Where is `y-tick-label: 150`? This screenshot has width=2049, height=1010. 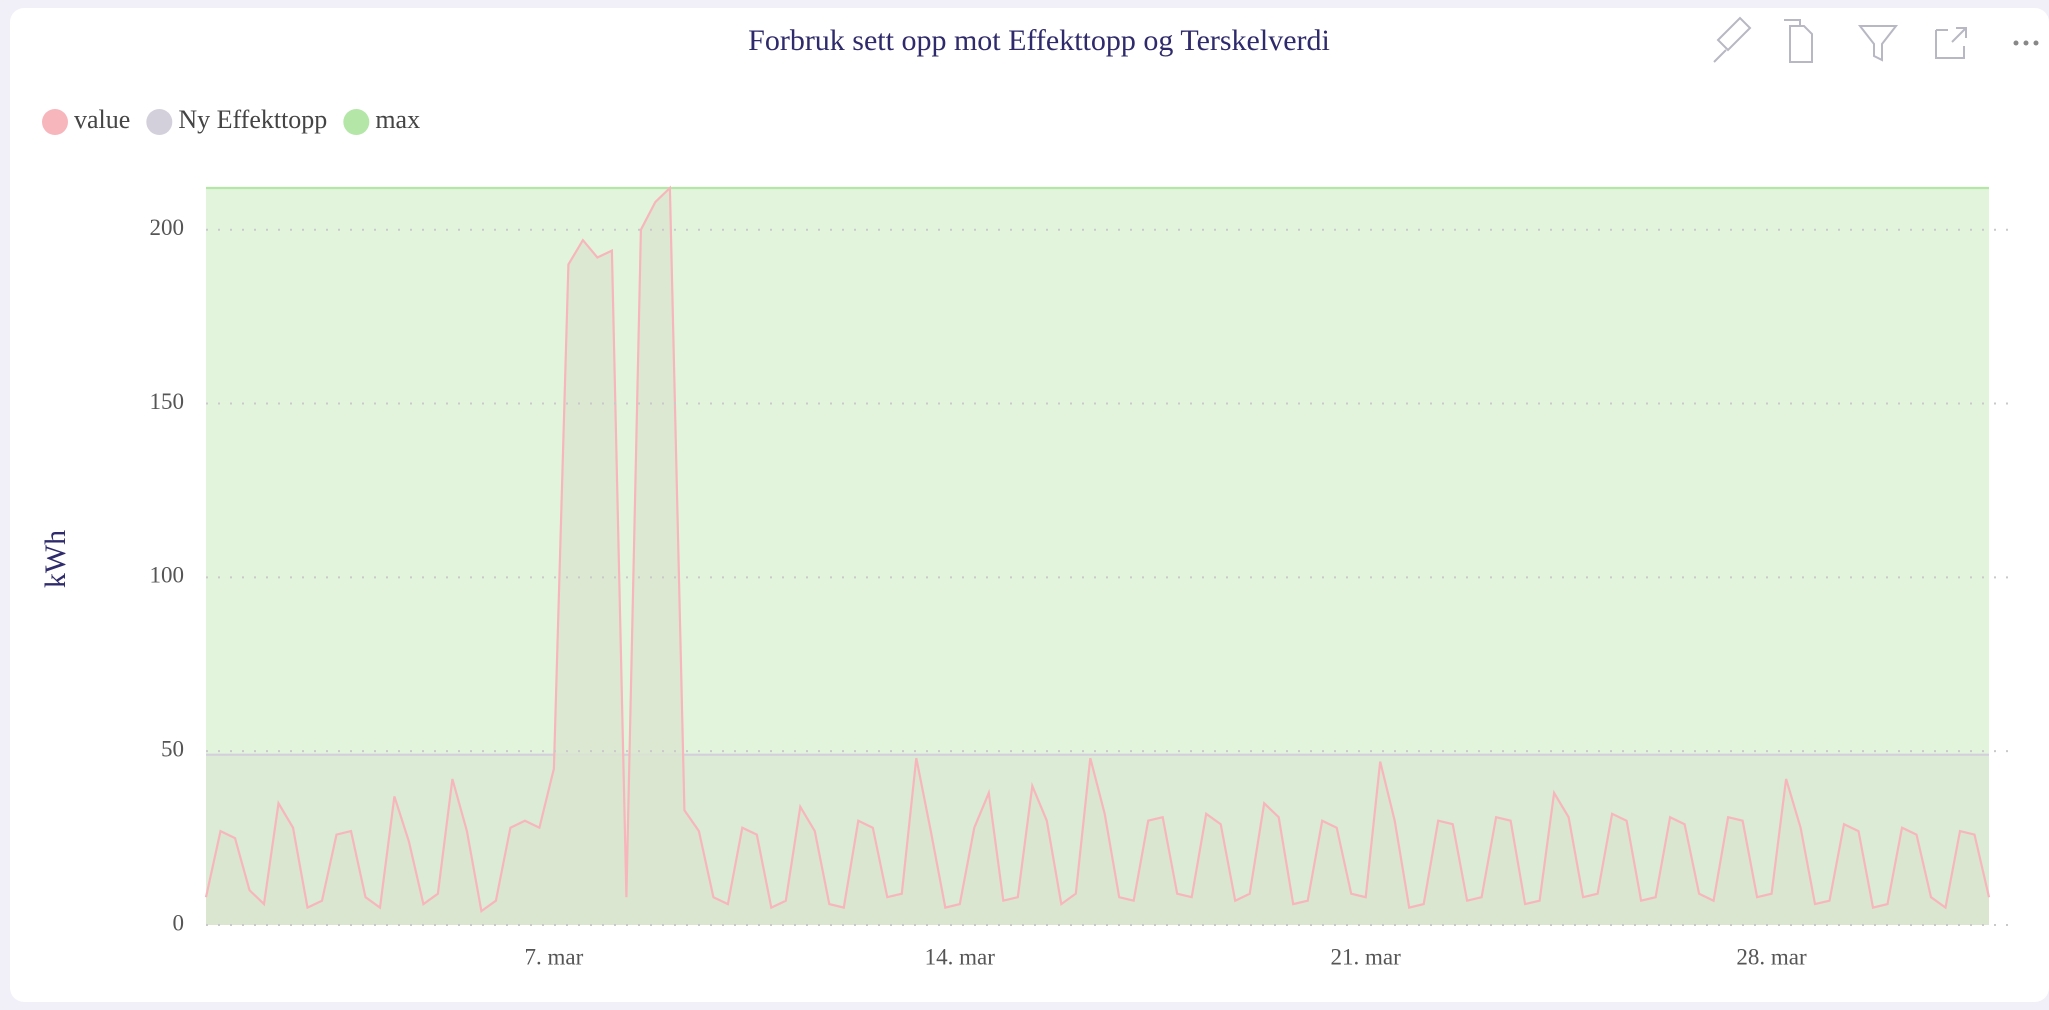 y-tick-label: 150 is located at coordinates (167, 401).